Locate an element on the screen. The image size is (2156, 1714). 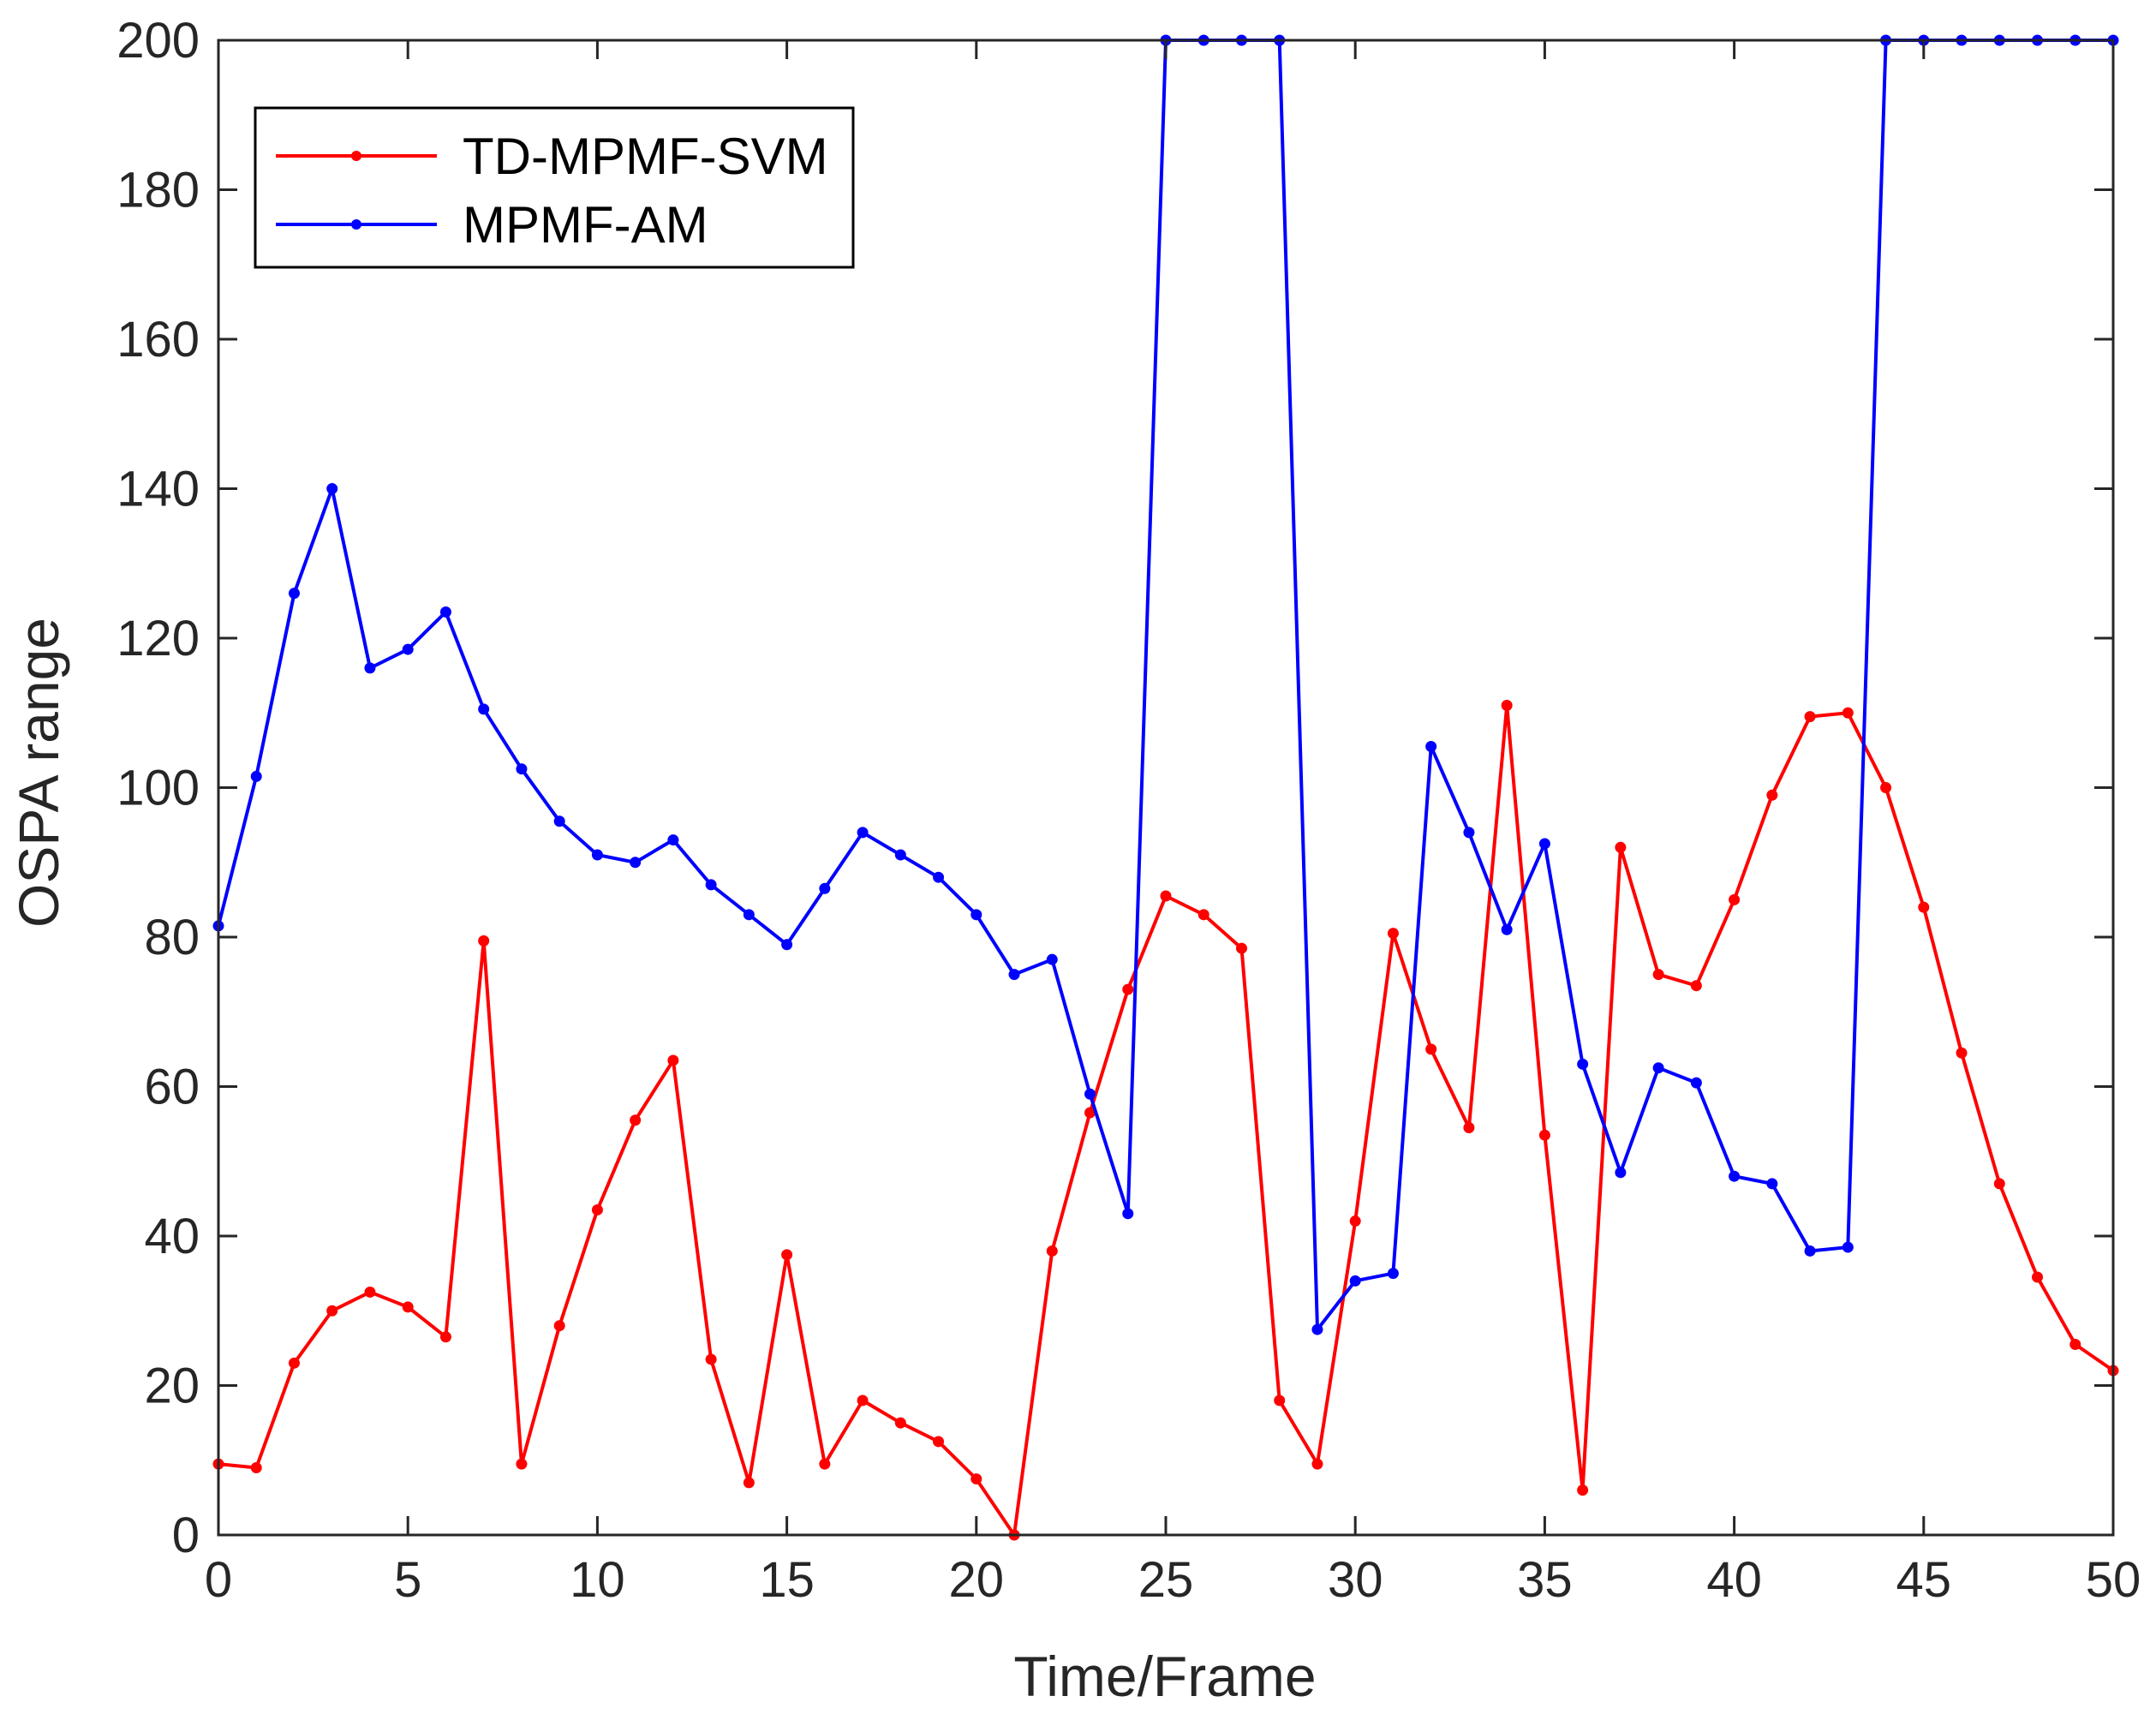
x-tick-label: 25 is located at coordinates (1166, 1580).